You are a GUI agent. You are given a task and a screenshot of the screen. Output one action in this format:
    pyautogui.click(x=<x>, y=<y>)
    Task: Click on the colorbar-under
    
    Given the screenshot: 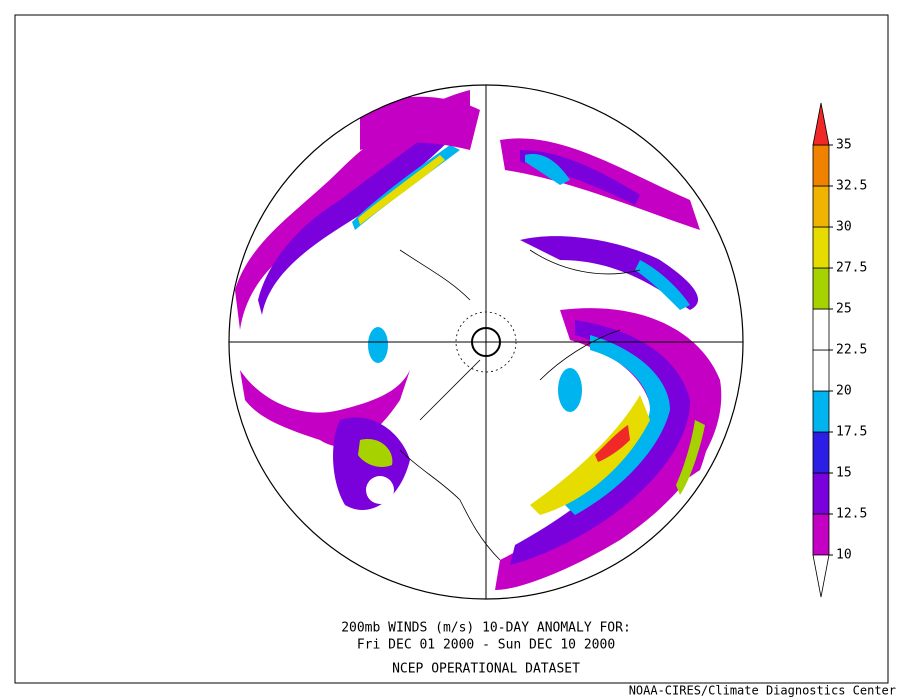 What is the action you would take?
    pyautogui.click(x=821, y=576)
    